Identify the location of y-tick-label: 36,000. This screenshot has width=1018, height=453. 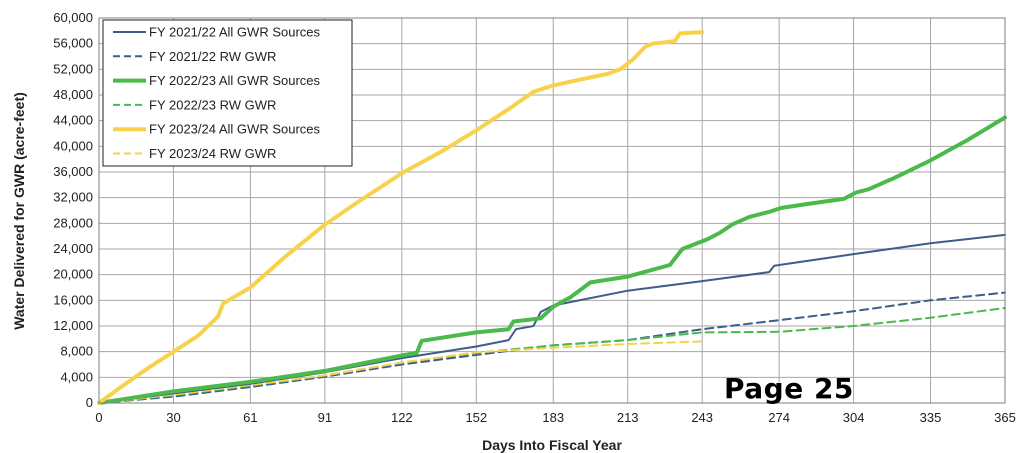
(73, 171).